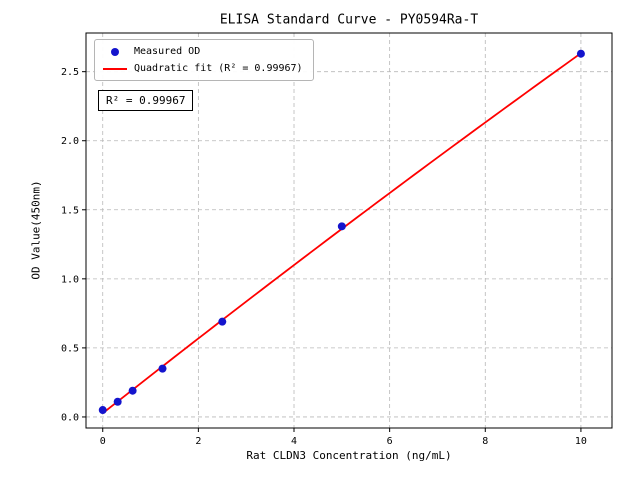  What do you see at coordinates (218, 68) in the screenshot?
I see `legend-label-quadratic-fit: Quadratic fit (R² = 0.99967)` at bounding box center [218, 68].